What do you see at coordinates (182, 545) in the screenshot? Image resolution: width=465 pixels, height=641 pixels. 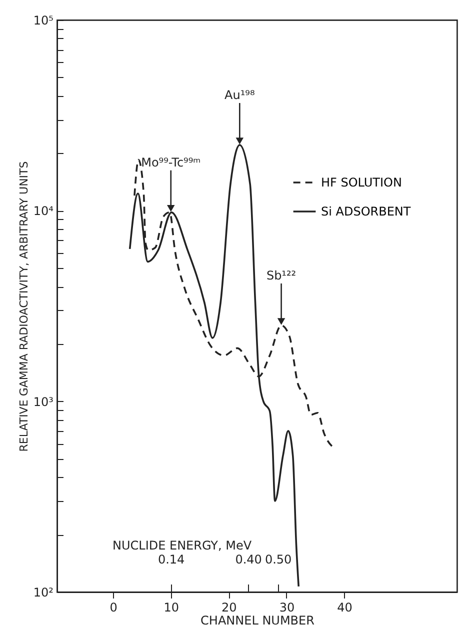 I see `x2-axis-title: NUCLIDE ENERGY, MeV` at bounding box center [182, 545].